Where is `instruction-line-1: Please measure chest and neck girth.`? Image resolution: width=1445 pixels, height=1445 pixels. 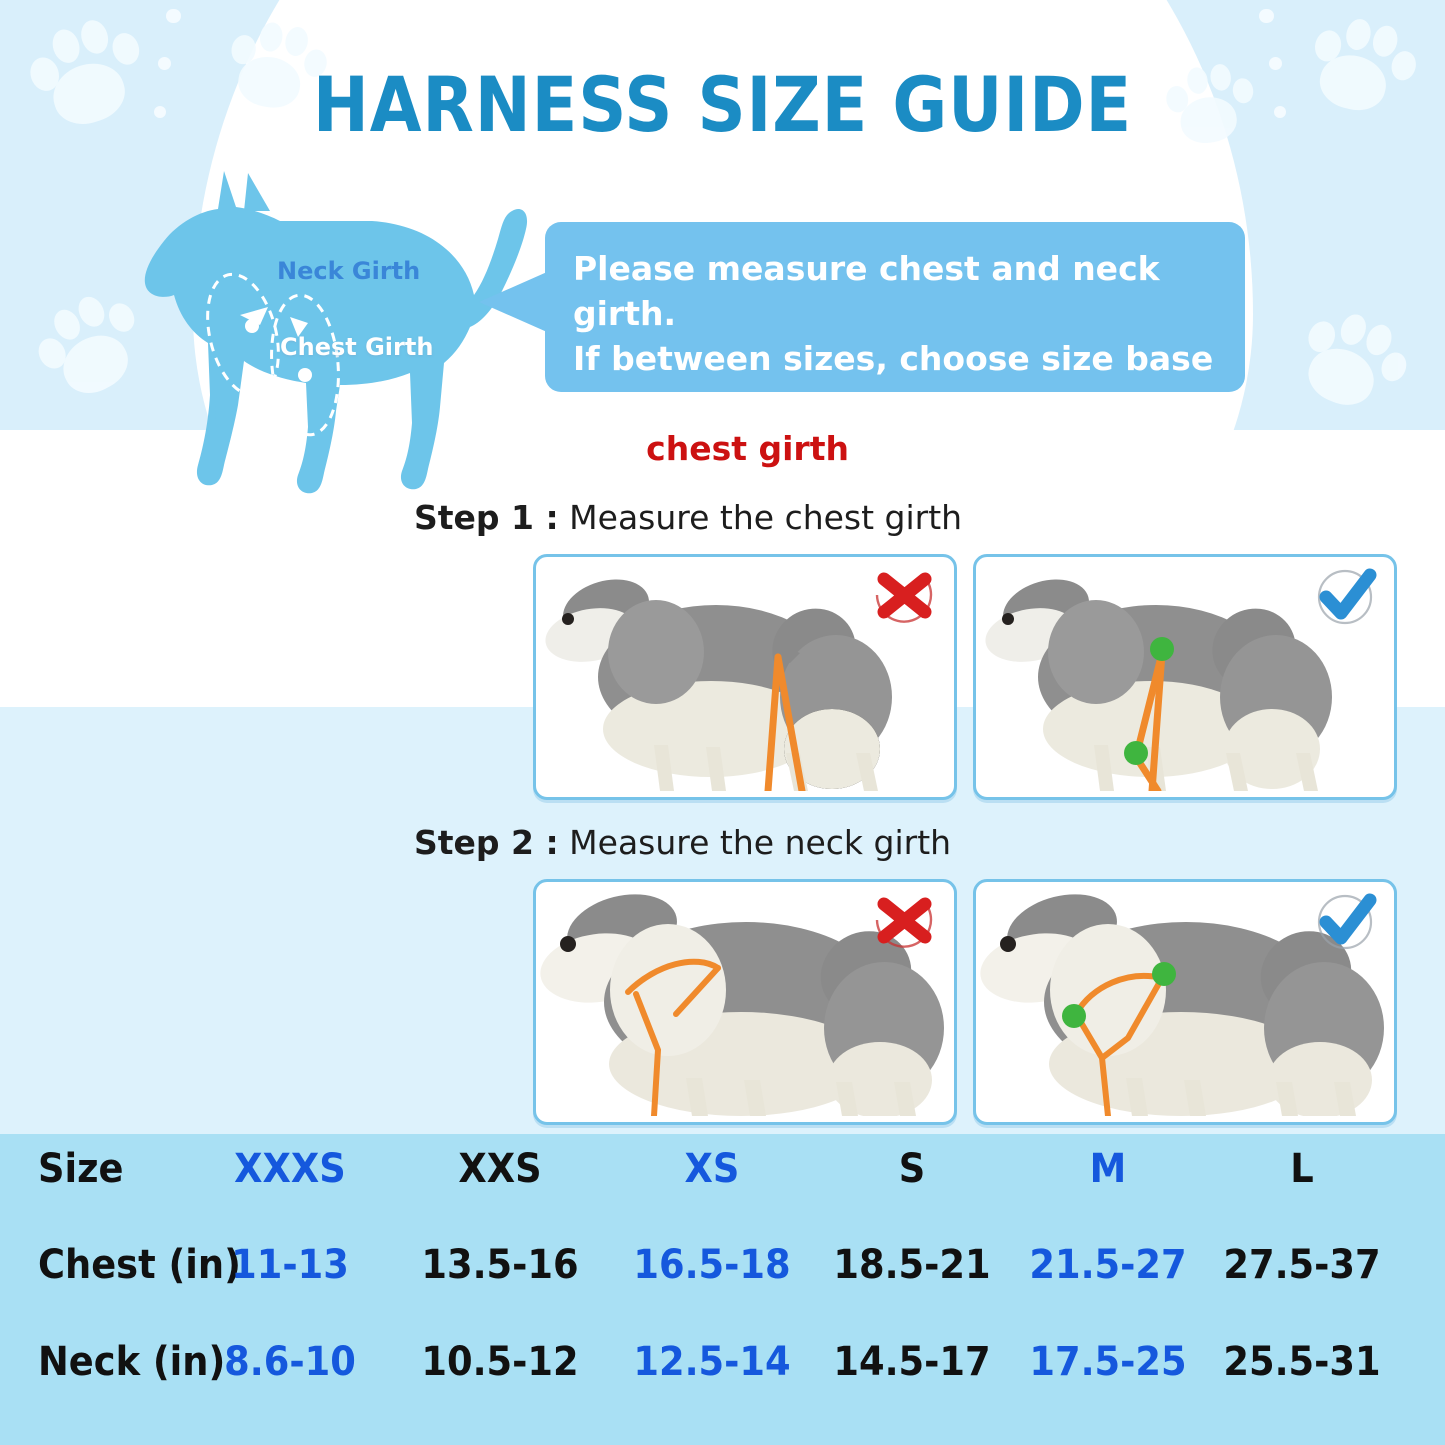 instruction-line-1: Please measure chest and neck girth. is located at coordinates (866, 291).